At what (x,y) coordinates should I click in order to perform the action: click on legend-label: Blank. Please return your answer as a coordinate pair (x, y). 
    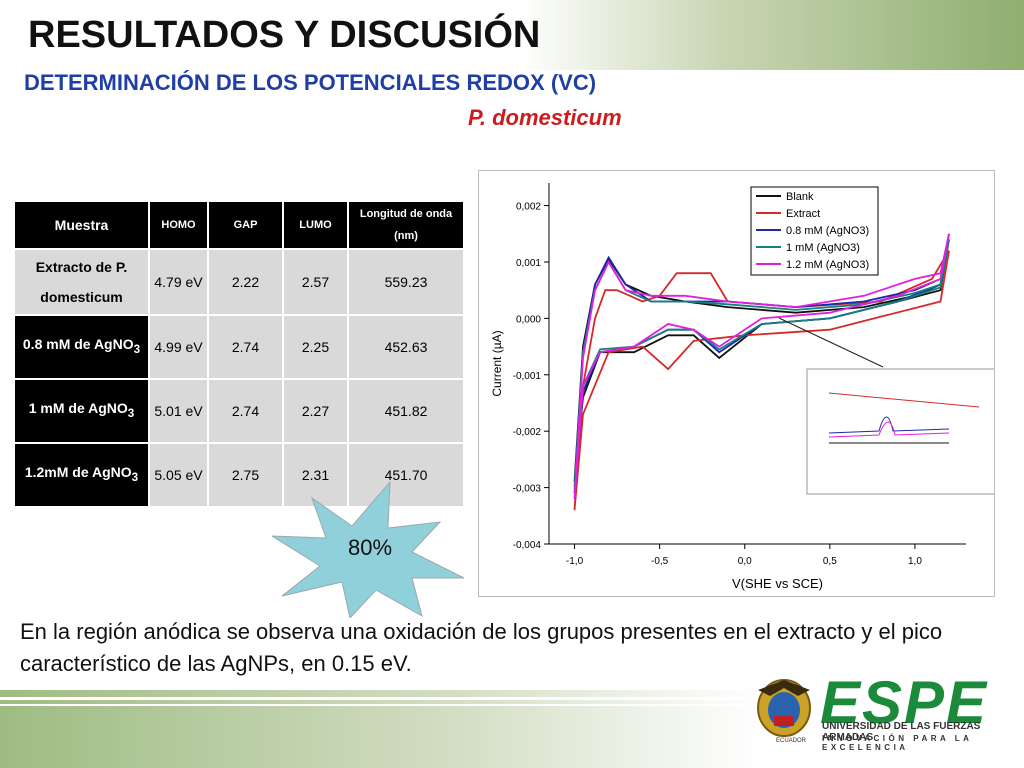
    Looking at the image, I should click on (800, 197).